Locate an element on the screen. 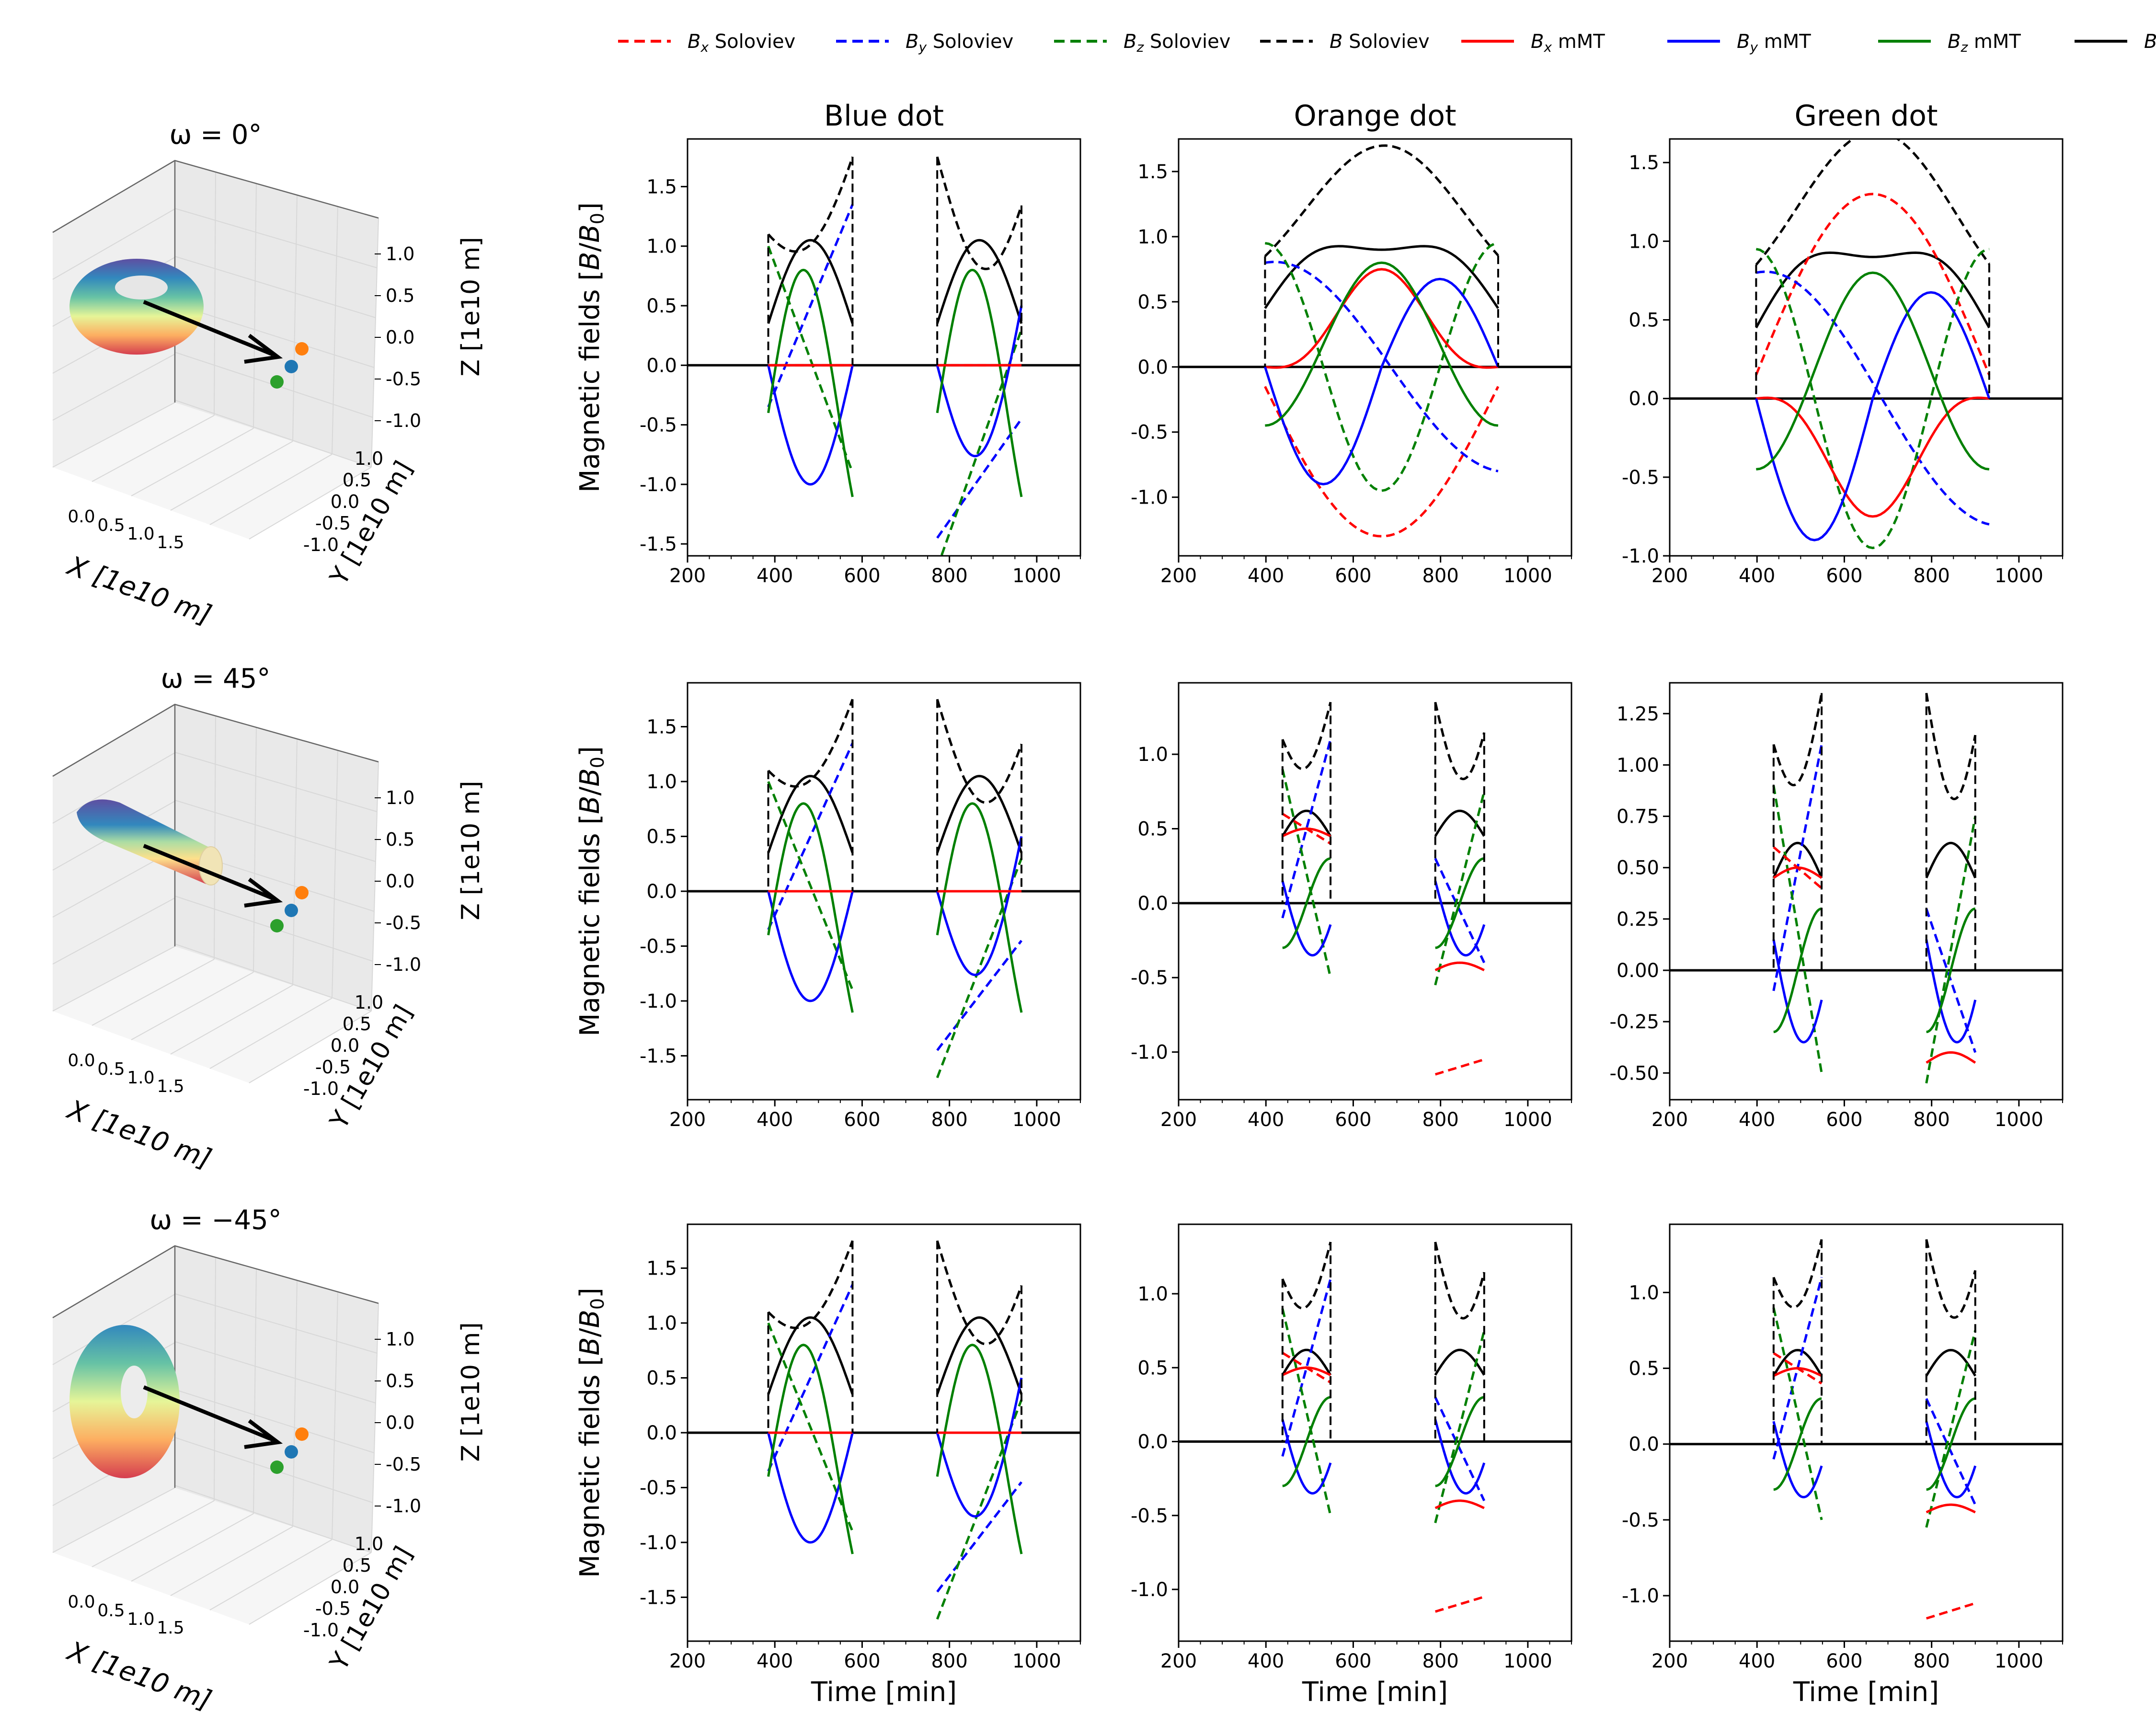  pane-side-wall is located at coordinates (114, 857).